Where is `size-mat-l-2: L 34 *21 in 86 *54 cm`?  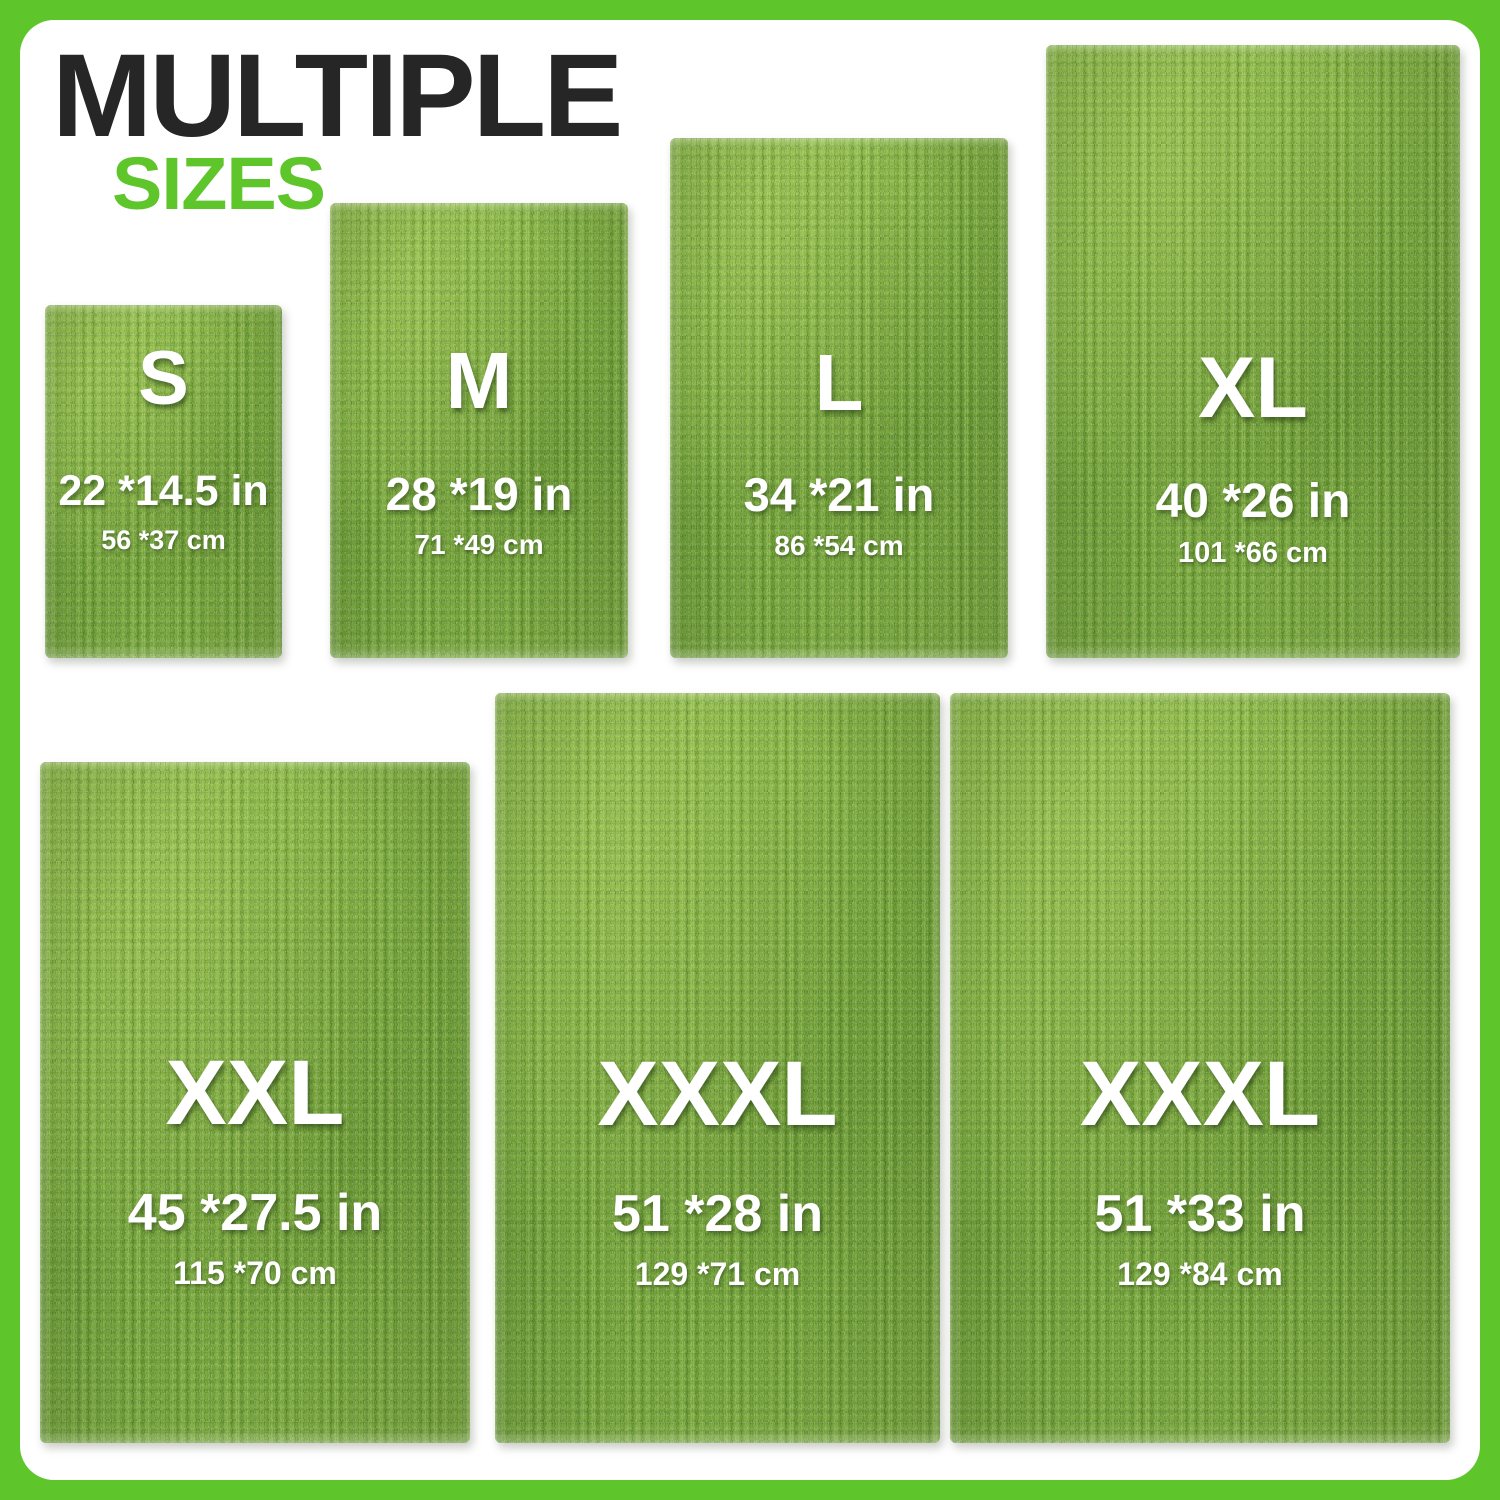
size-mat-l-2: L 34 *21 in 86 *54 cm is located at coordinates (839, 398).